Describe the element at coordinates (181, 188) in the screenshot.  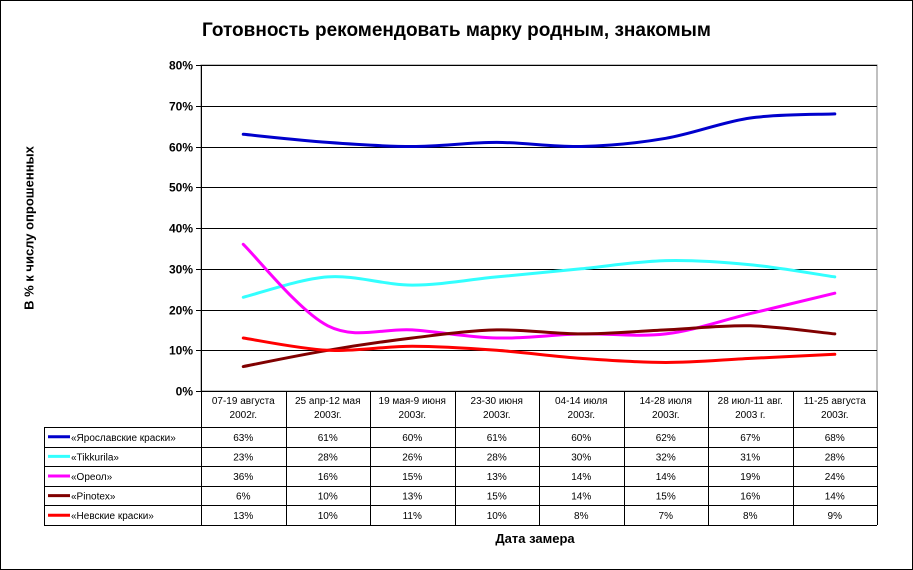
I see `y-tick-label: 50%` at that location.